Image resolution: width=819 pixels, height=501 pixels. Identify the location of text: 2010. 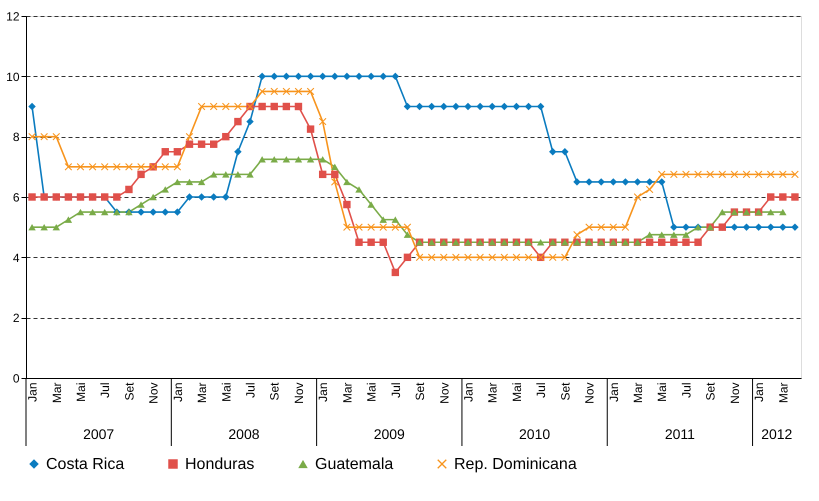
(534, 434).